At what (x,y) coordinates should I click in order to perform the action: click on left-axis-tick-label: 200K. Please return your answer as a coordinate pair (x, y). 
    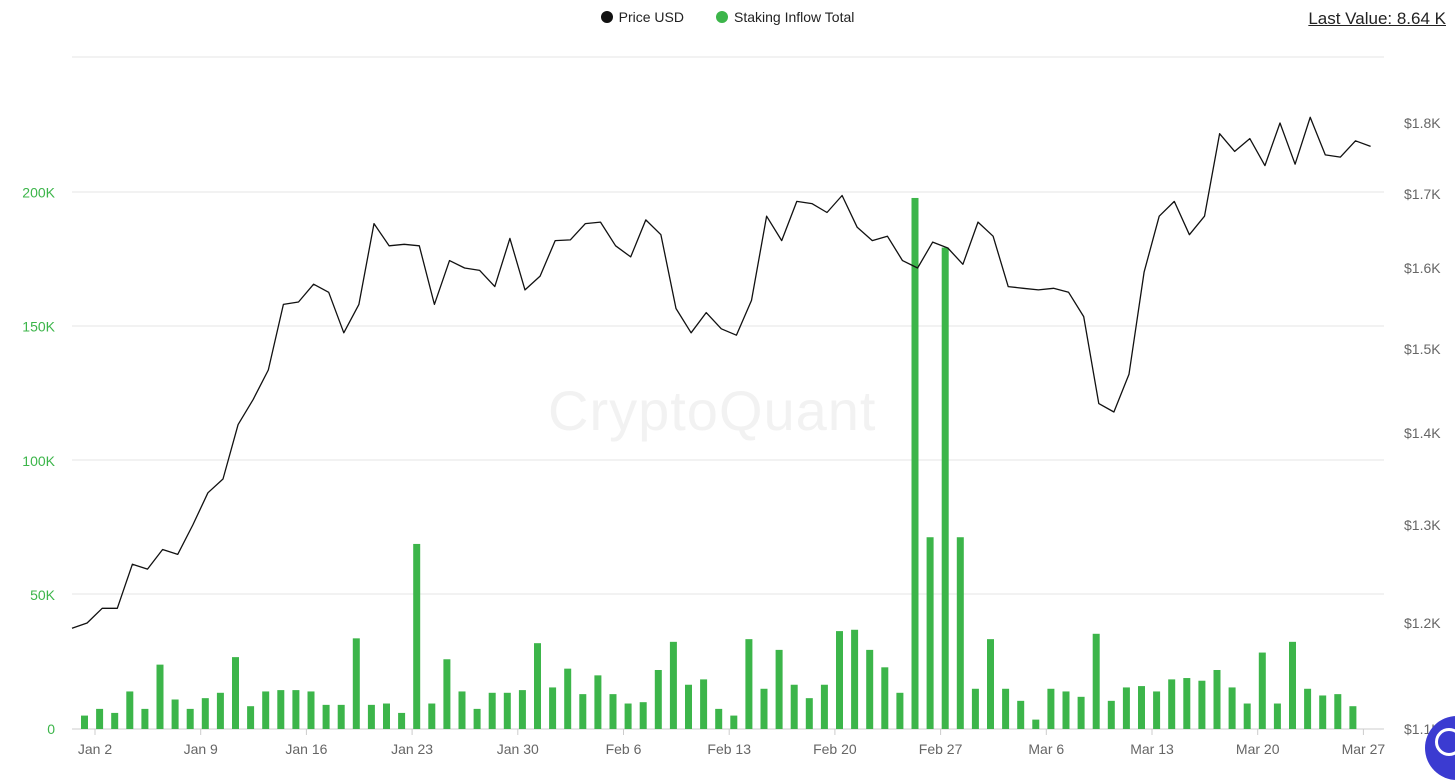
    Looking at the image, I should click on (38, 193).